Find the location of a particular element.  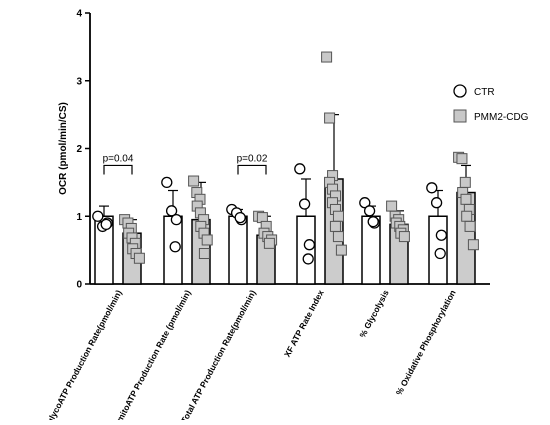

y-tick-label: 3 is located at coordinates (79, 81).